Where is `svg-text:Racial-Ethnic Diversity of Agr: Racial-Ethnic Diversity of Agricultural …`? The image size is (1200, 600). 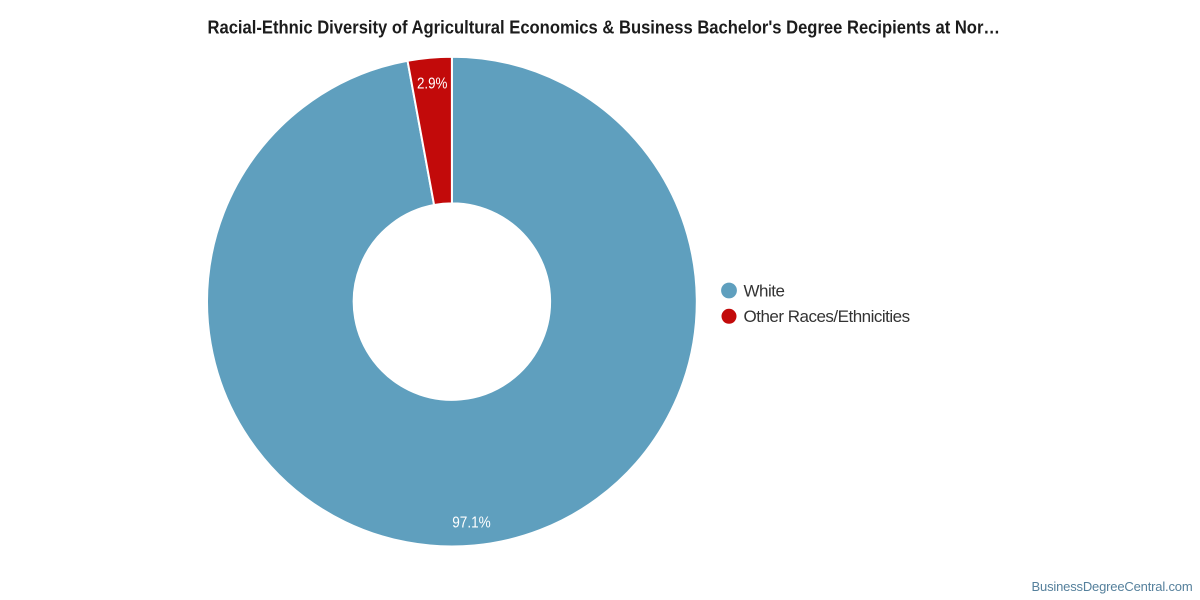 svg-text:Racial-Ethnic Diversity of Agr: Racial-Ethnic Diversity of Agricultural … is located at coordinates (604, 27).